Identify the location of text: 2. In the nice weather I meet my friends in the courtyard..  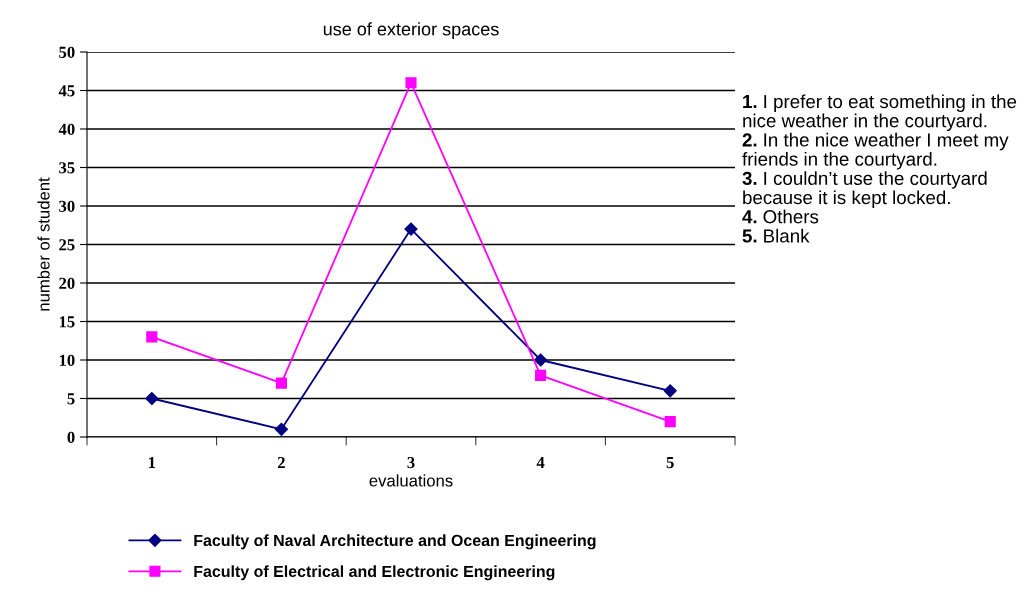
(875, 151).